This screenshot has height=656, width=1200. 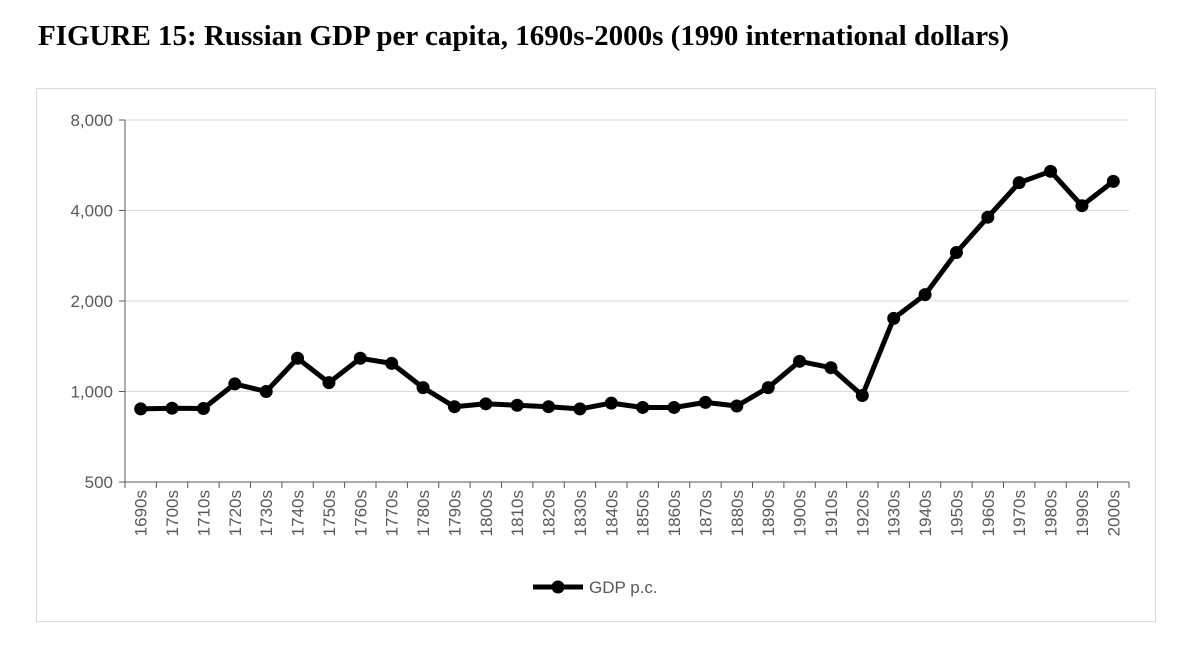 I want to click on legend-dot-marker, so click(x=558, y=587).